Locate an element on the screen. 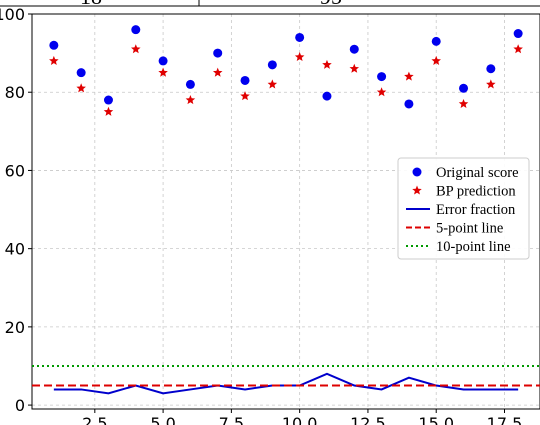 The width and height of the screenshot is (540, 425). cutoff-header-left: 18 is located at coordinates (91, 4).